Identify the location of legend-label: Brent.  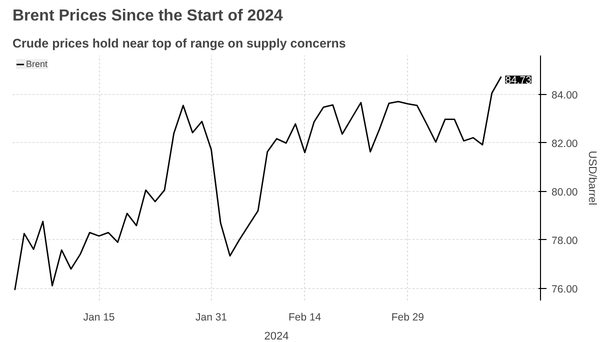
(37, 64).